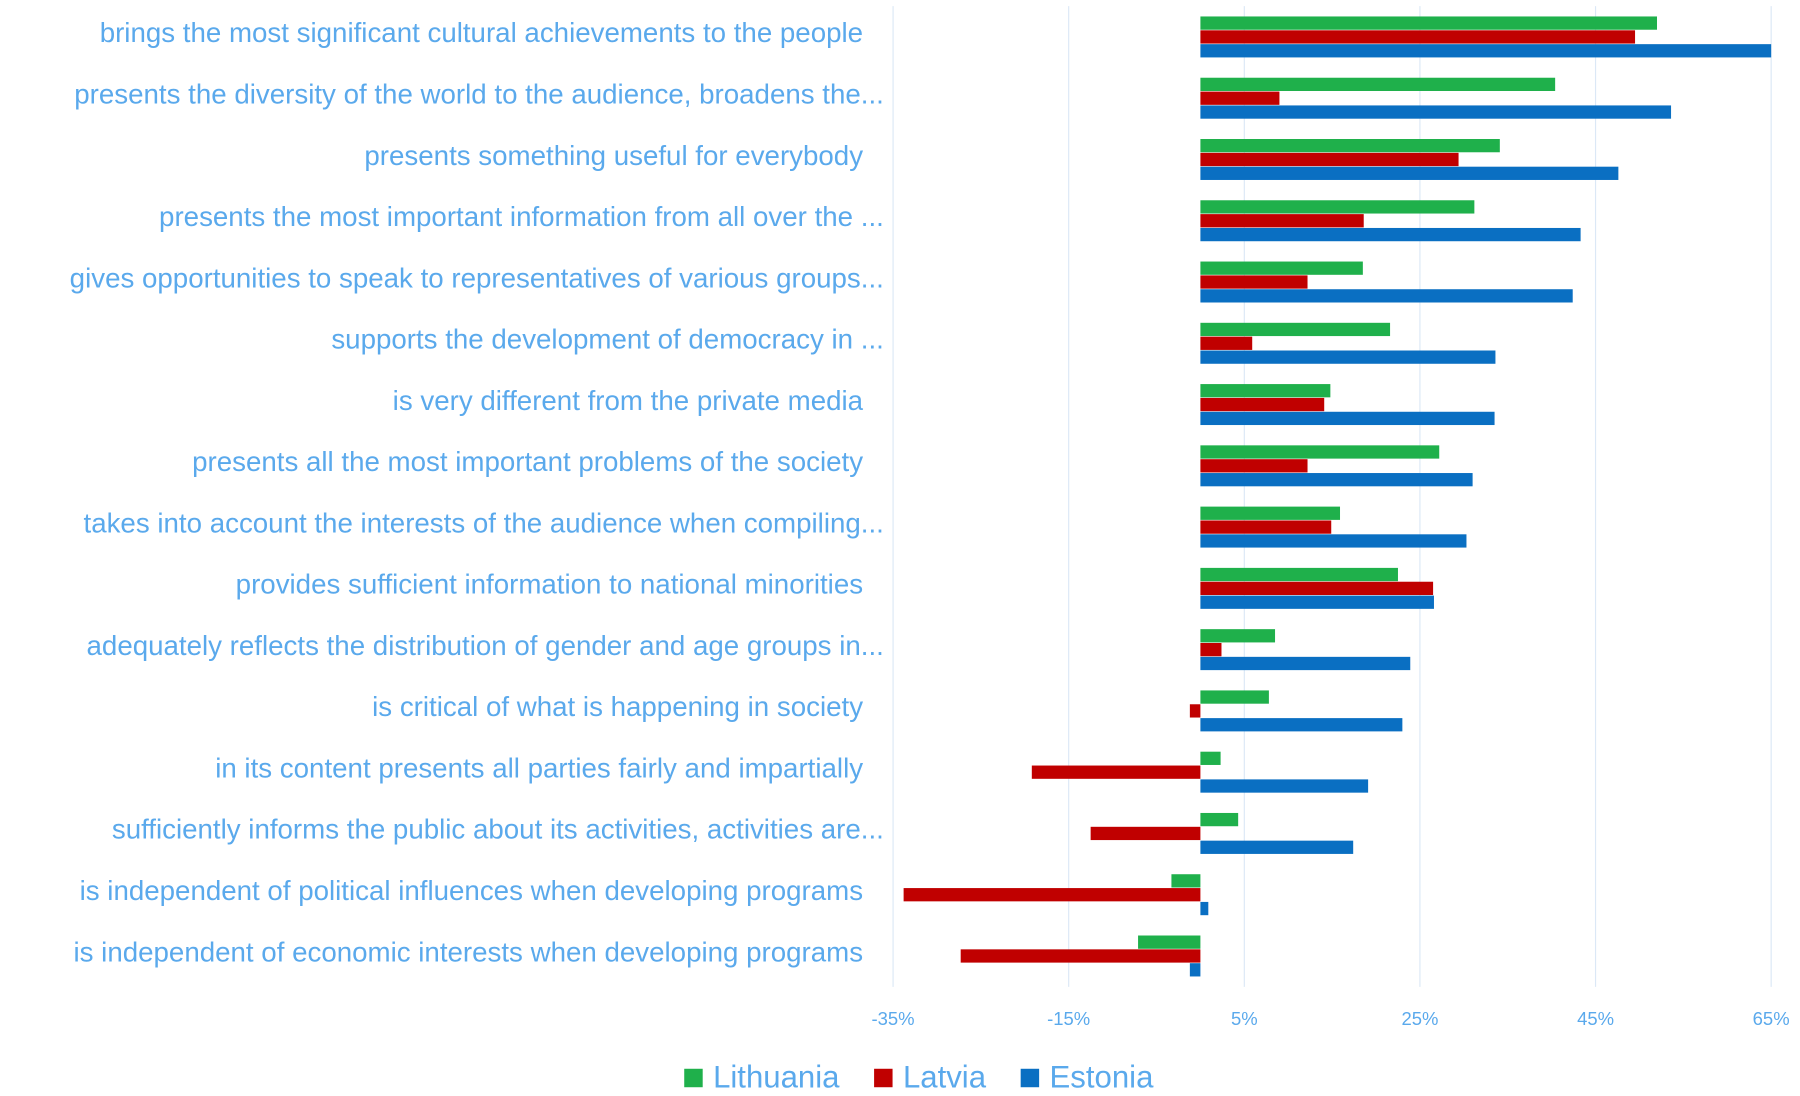 The image size is (1800, 1096). I want to click on x-tick-label: 45%, so click(1595, 1018).